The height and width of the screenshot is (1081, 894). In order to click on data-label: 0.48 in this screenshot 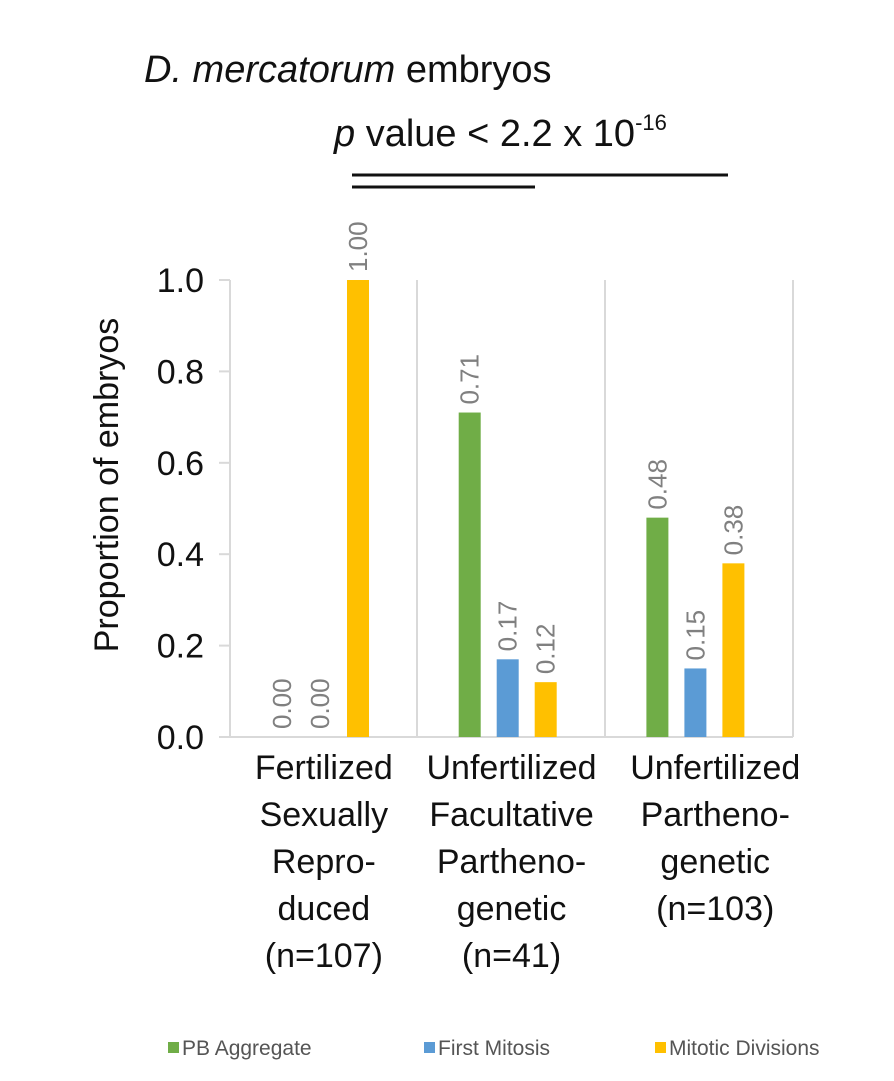, I will do `click(657, 484)`.